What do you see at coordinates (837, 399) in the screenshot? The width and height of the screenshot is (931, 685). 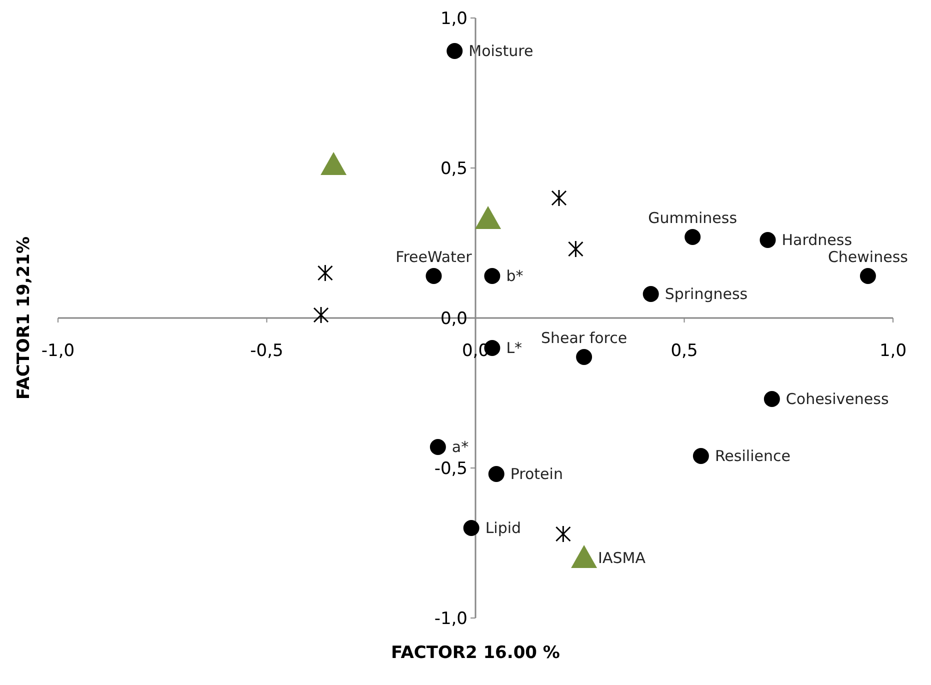 I see `annotation: Cohesiveness` at bounding box center [837, 399].